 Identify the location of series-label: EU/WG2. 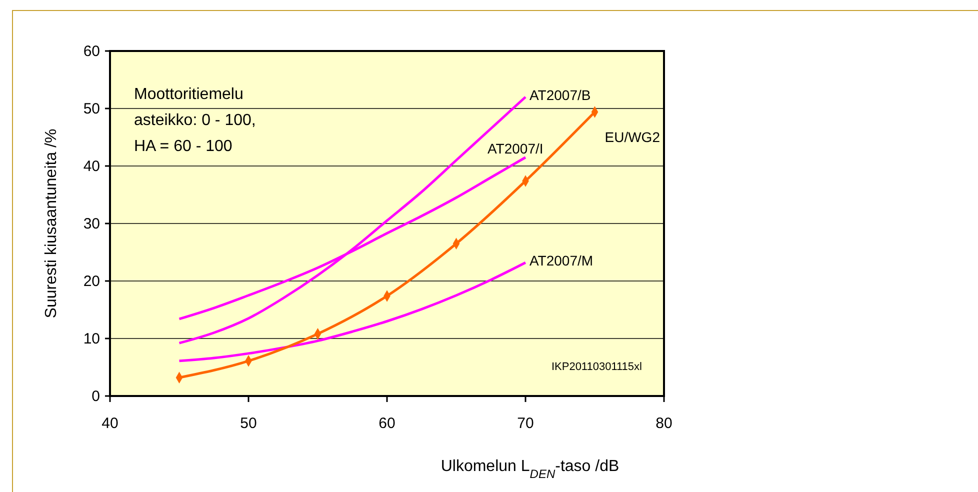
(632, 136).